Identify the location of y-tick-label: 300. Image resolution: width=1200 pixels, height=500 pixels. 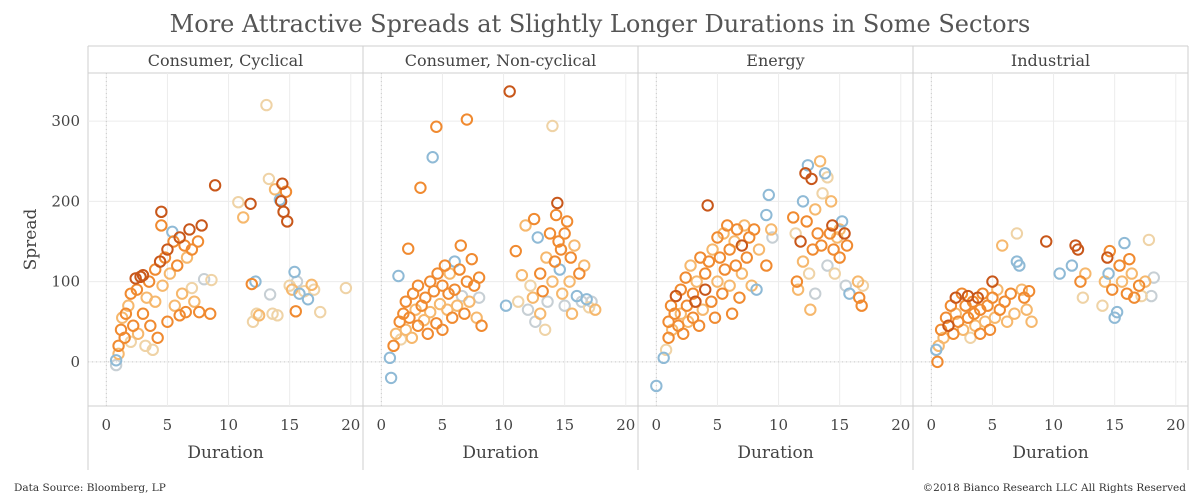
(65, 121).